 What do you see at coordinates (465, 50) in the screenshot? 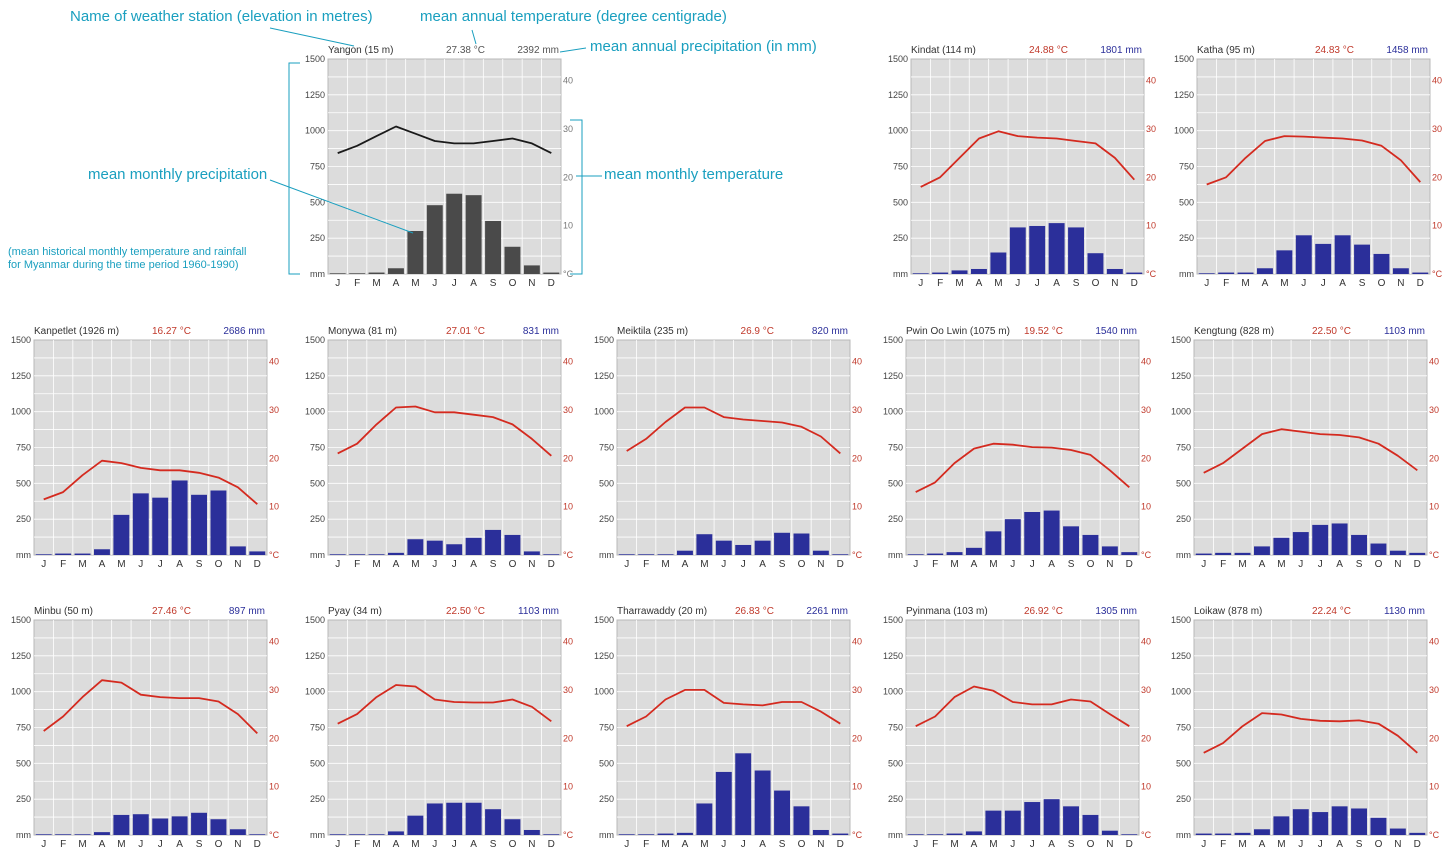
I see `annual-temperature: 27.38 °C` at bounding box center [465, 50].